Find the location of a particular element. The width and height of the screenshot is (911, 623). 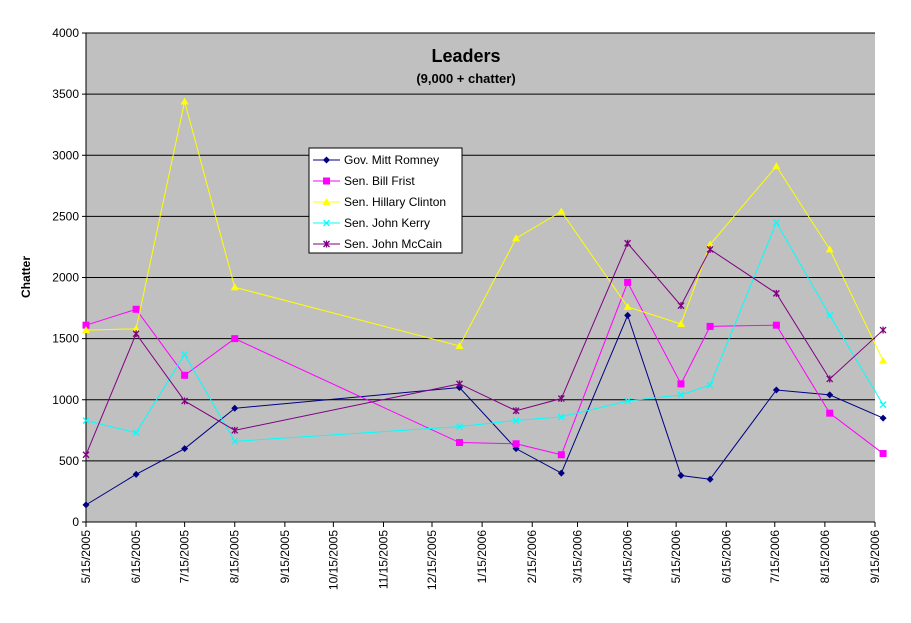

legend-box is located at coordinates (385, 200).